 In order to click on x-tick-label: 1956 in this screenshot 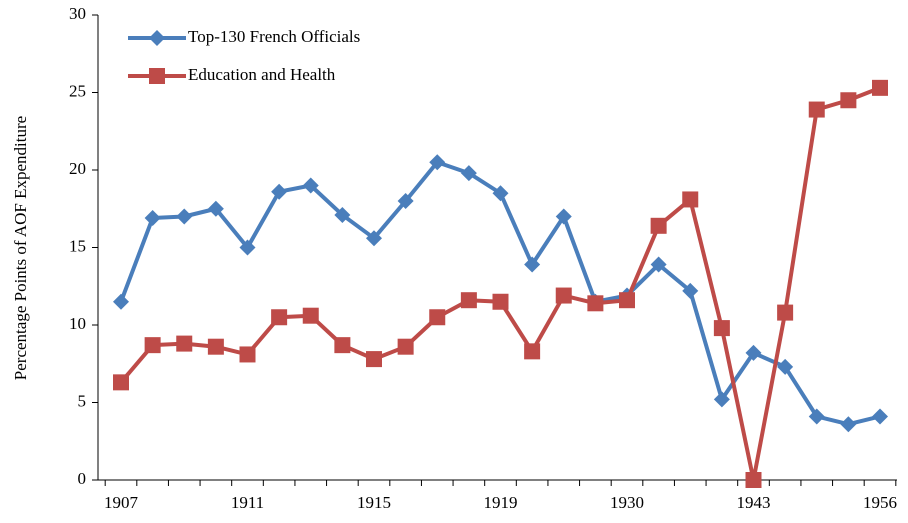, I will do `click(880, 502)`.